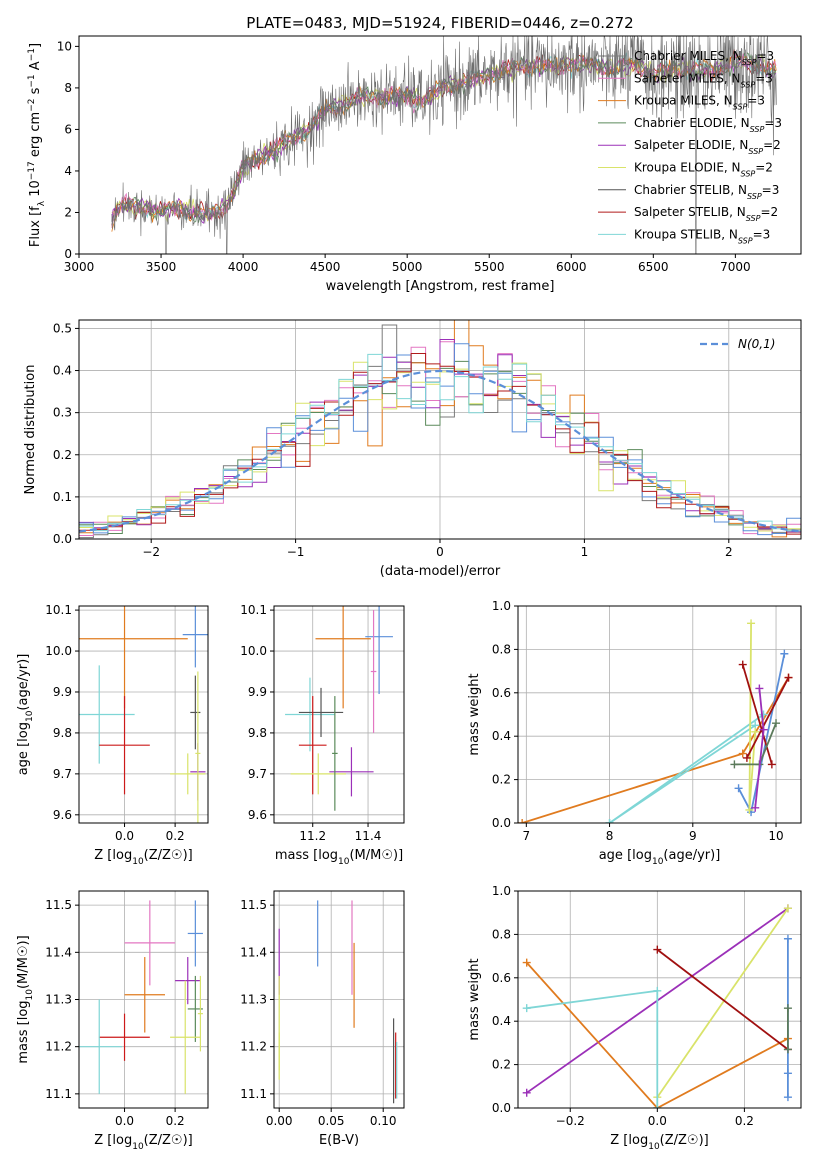 This screenshot has width=819, height=1170. I want to click on y-tick-label: 0.6, so click(501, 978).